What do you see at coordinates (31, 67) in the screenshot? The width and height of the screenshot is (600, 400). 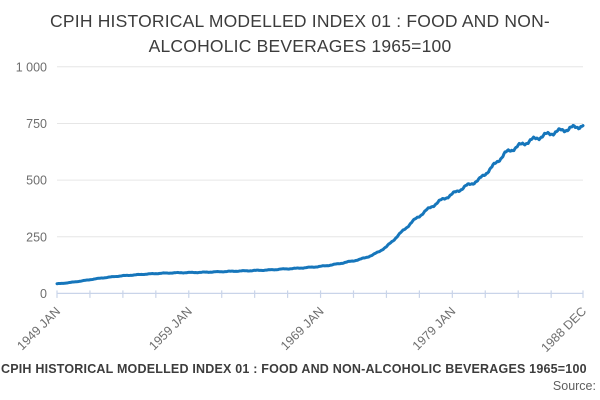 I see `y-tick-label: 1 000` at bounding box center [31, 67].